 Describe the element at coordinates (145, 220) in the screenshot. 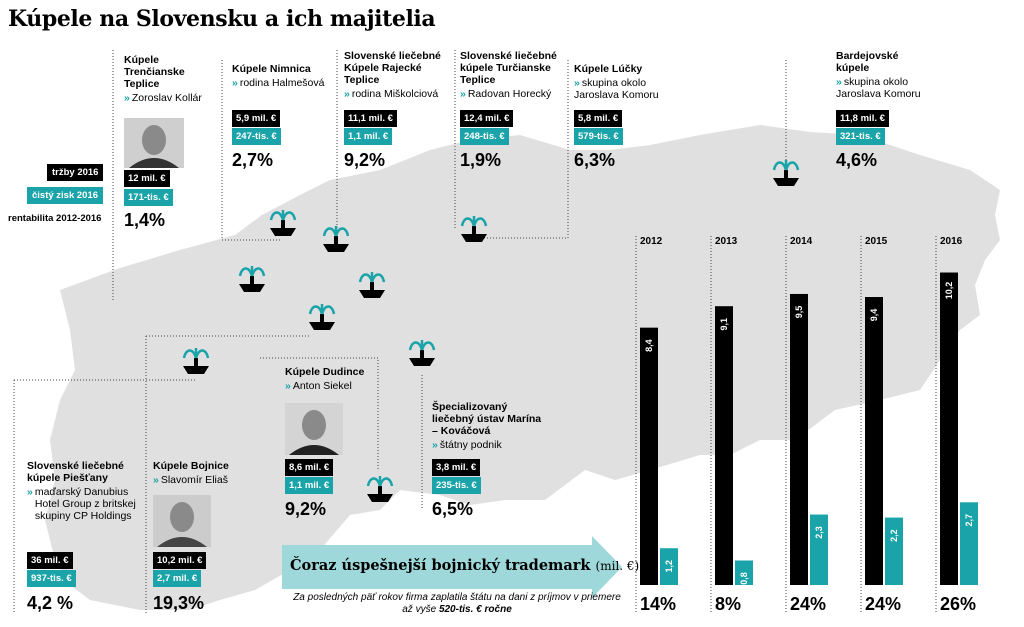

I see `rentability-value: 1,4%` at that location.